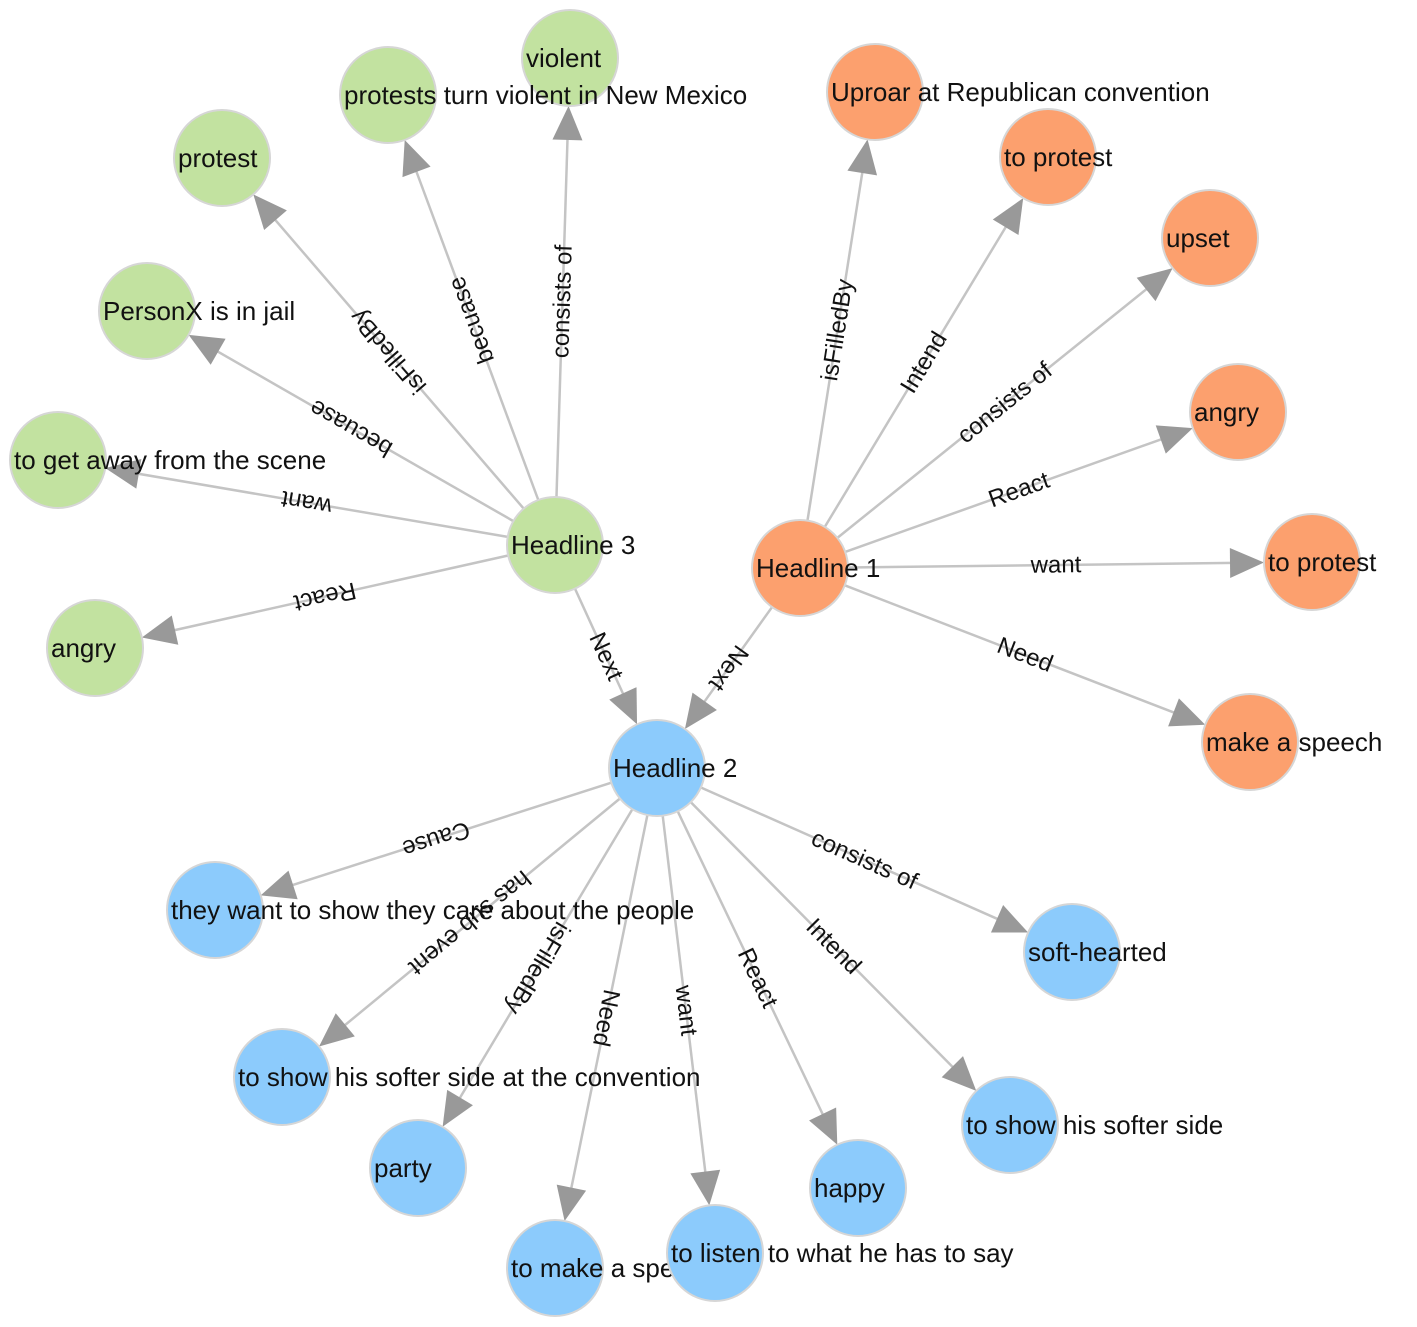 Image resolution: width=1417 pixels, height=1327 pixels. Describe the element at coordinates (351, 428) in the screenshot. I see `edge-h3-g4` at that location.